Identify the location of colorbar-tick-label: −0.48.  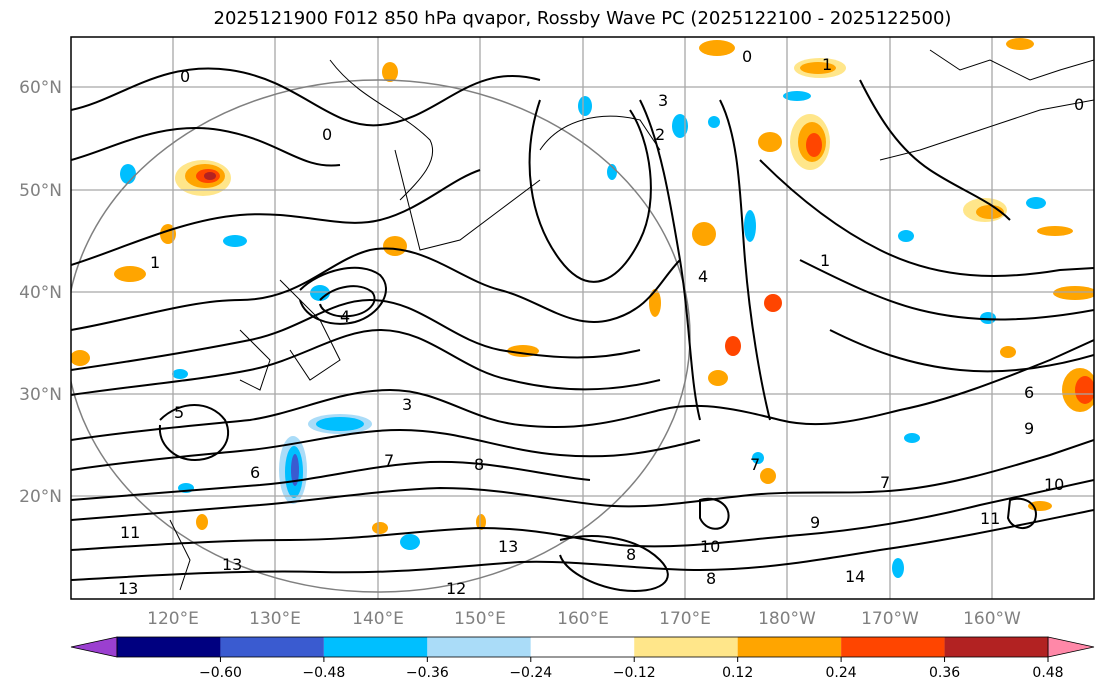
(323, 673).